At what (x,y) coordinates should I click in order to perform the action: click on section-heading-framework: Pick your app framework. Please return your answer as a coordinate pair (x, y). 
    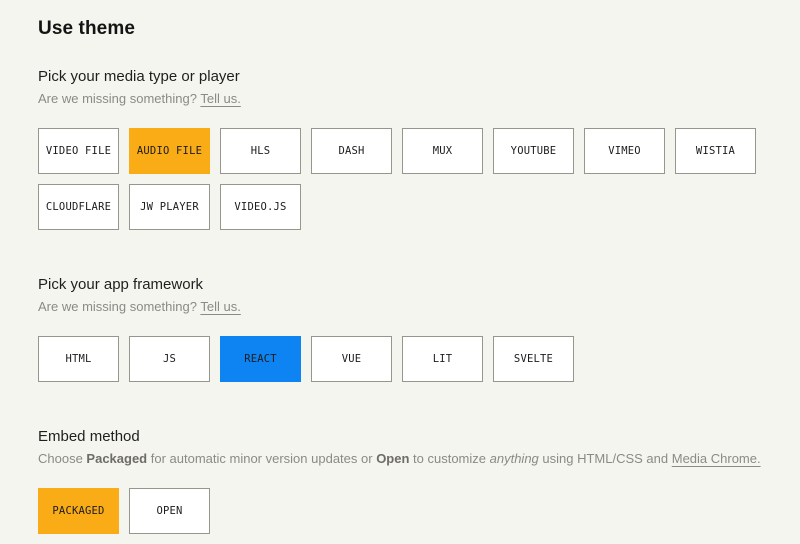
    Looking at the image, I should click on (121, 284).